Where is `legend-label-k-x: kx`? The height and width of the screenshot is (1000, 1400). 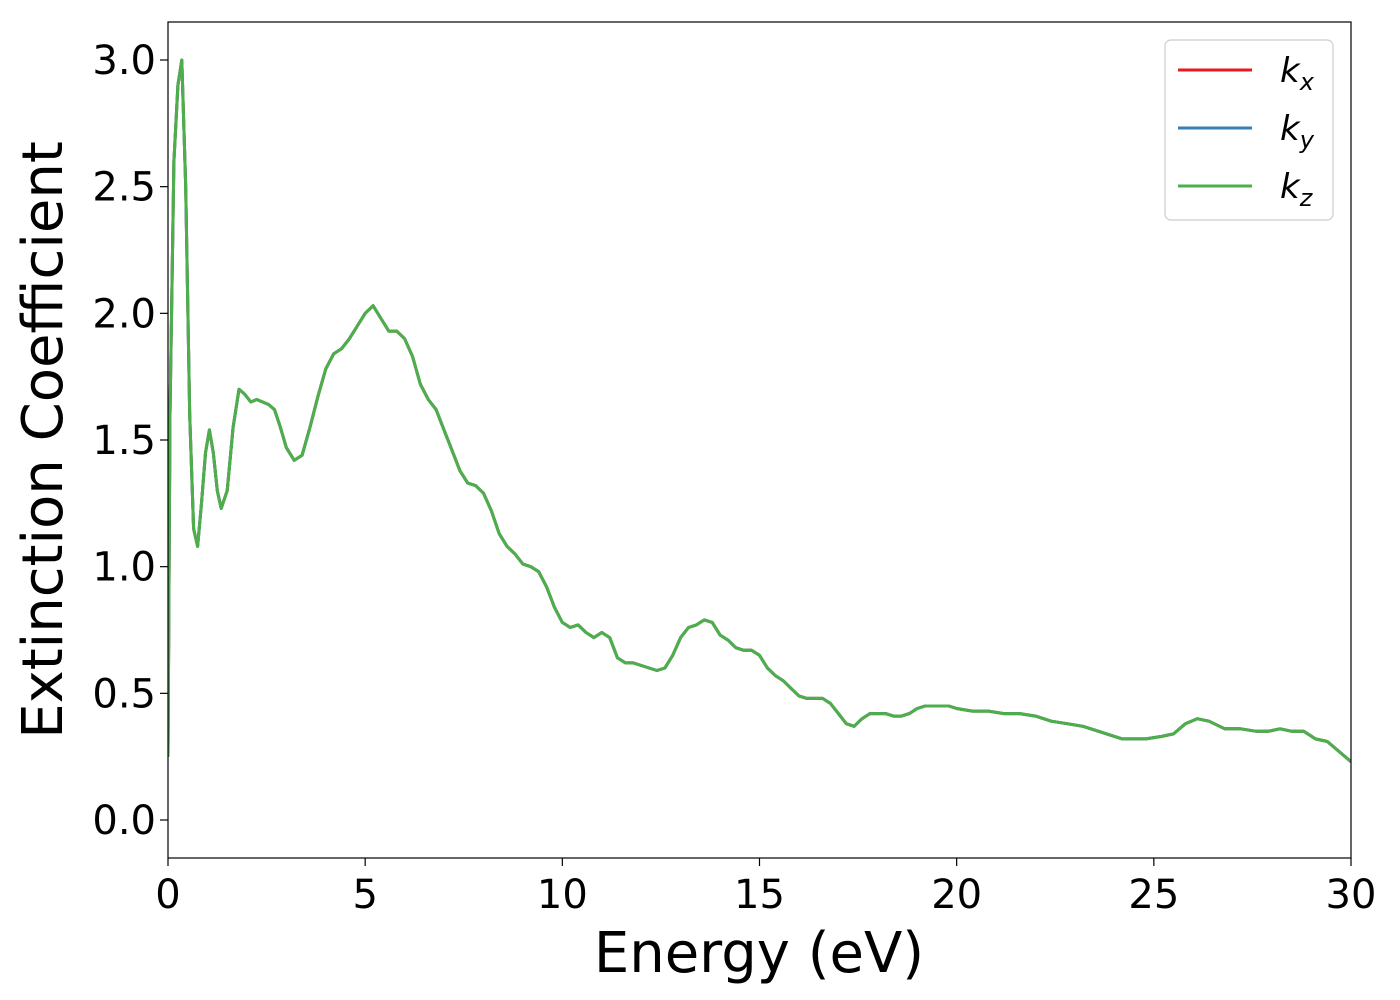
legend-label-k-x: kx is located at coordinates (1297, 73).